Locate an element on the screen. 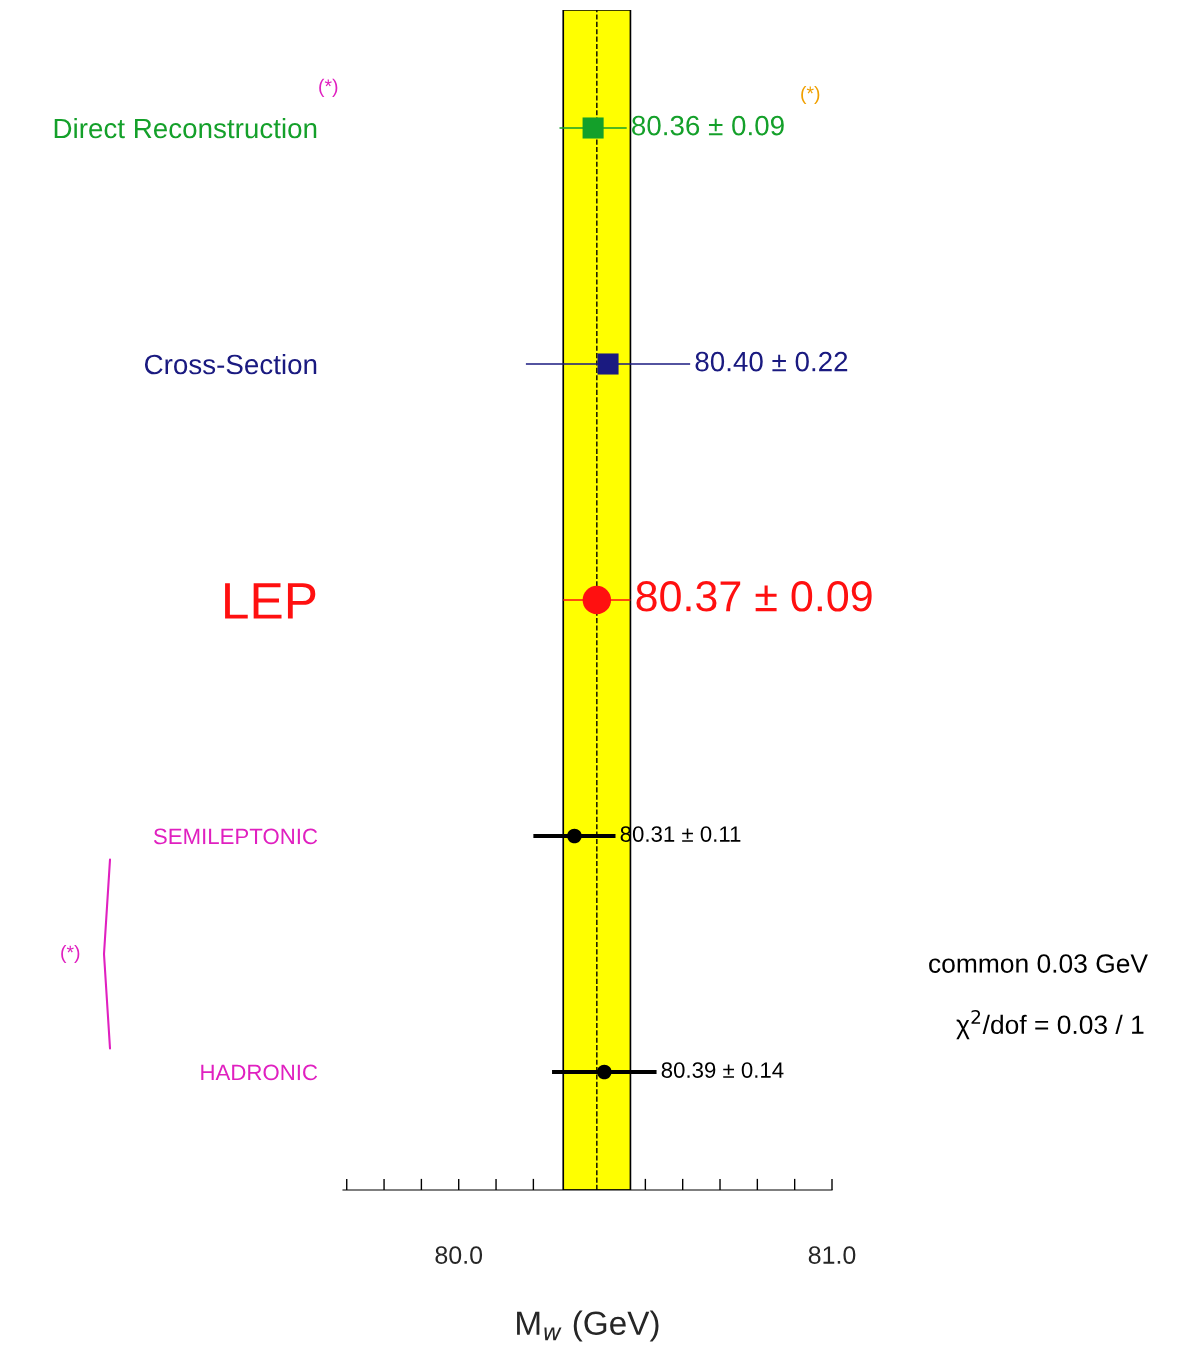 Image resolution: width=1193 pixels, height=1356 pixels. y-tick-label: HADRONIC is located at coordinates (259, 1072).